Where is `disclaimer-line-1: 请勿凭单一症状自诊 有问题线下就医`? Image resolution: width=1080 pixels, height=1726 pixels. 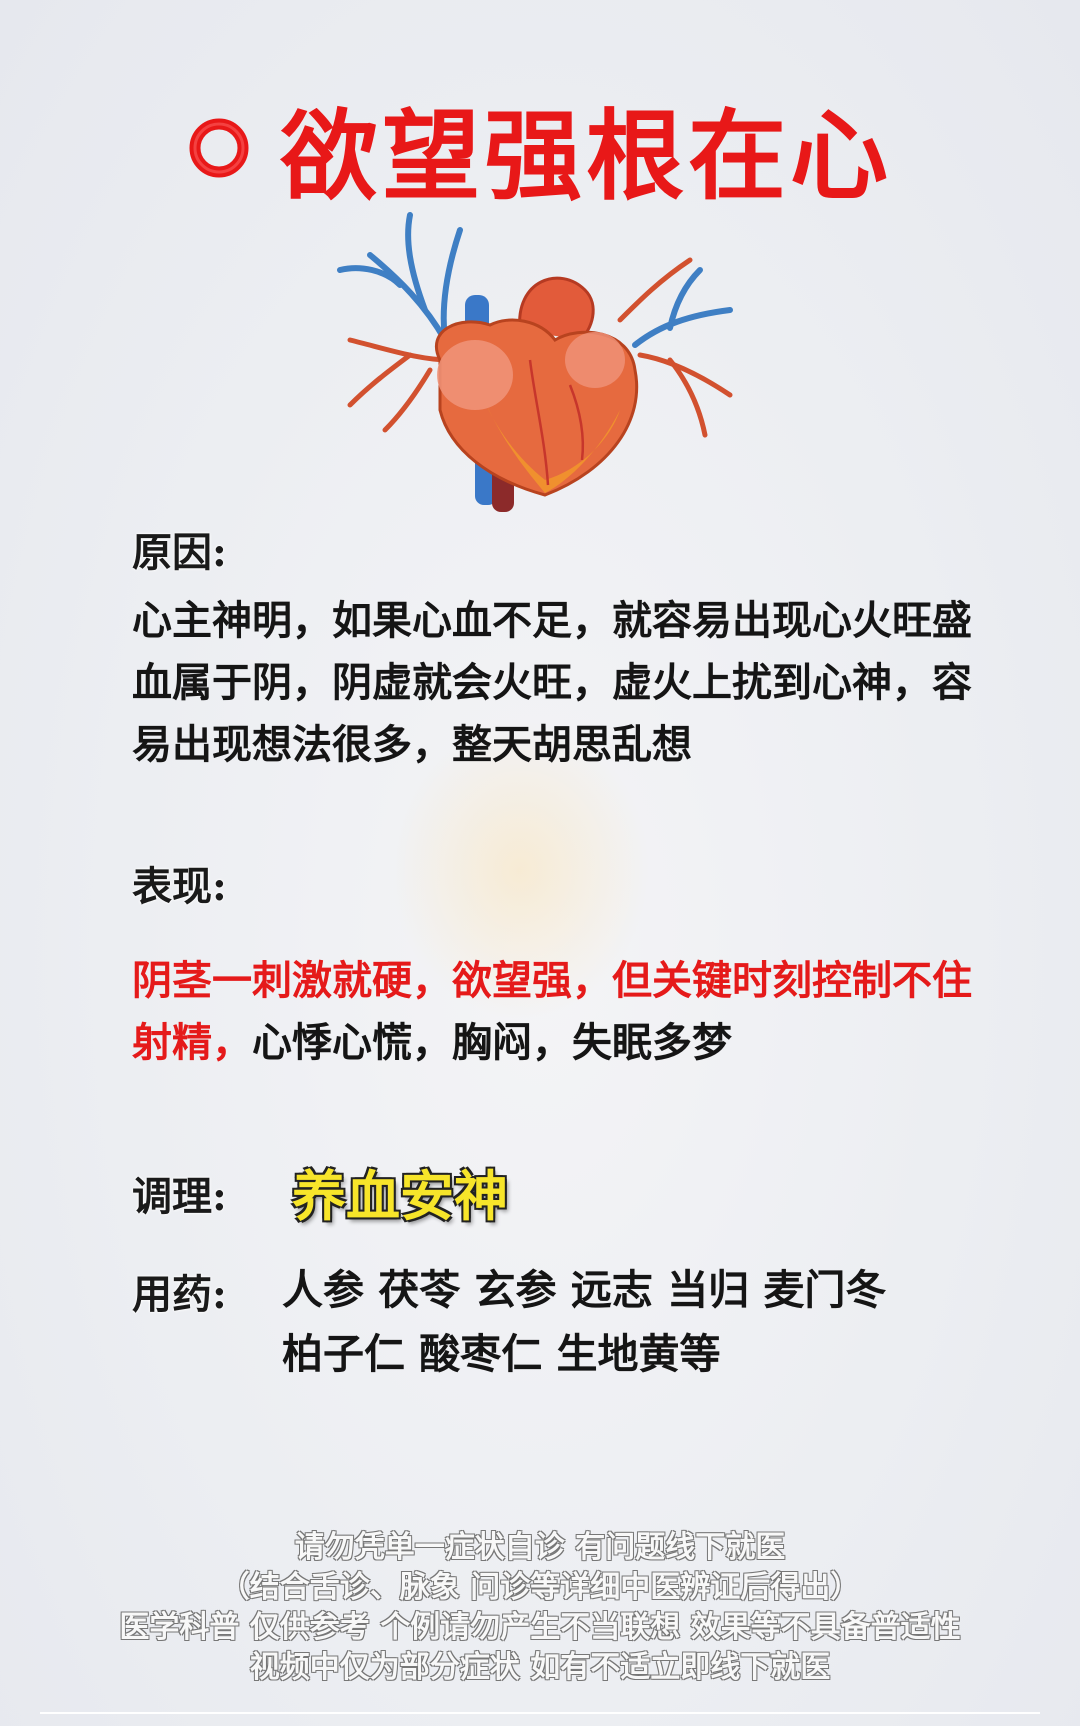
disclaimer-line-1: 请勿凭单一症状自诊 有问题线下就医 is located at coordinates (540, 1547).